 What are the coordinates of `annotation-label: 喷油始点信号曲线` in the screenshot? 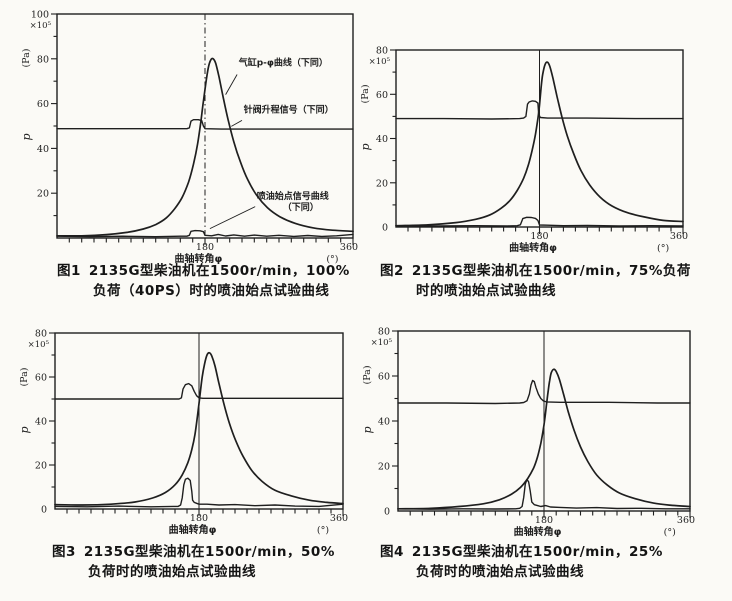 It's located at (293, 196).